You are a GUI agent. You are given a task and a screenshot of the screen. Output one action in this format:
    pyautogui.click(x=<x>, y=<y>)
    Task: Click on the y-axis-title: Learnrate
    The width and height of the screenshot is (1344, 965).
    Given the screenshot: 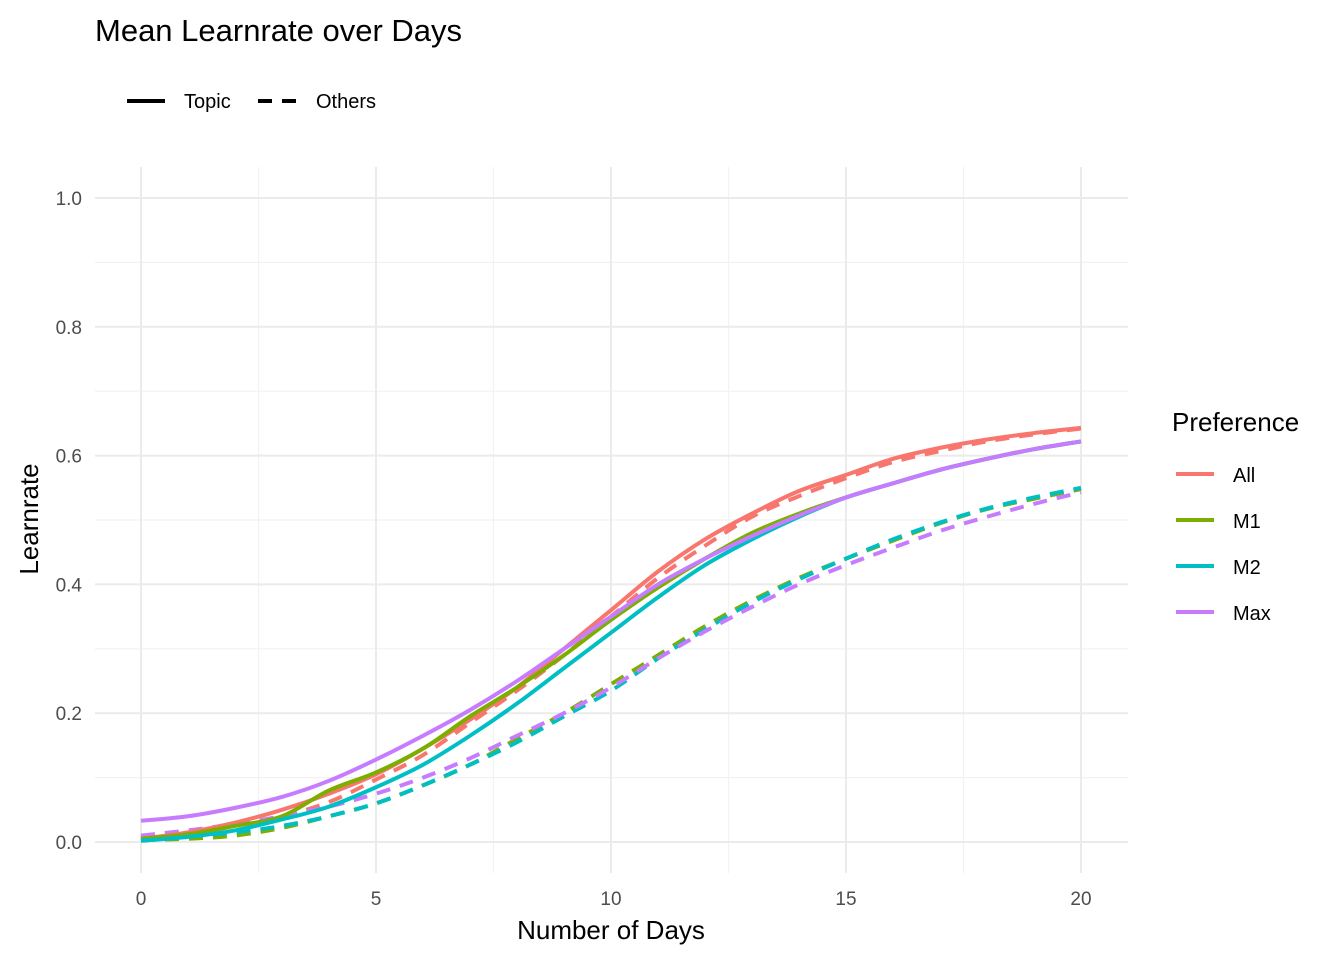 What is the action you would take?
    pyautogui.click(x=29, y=518)
    